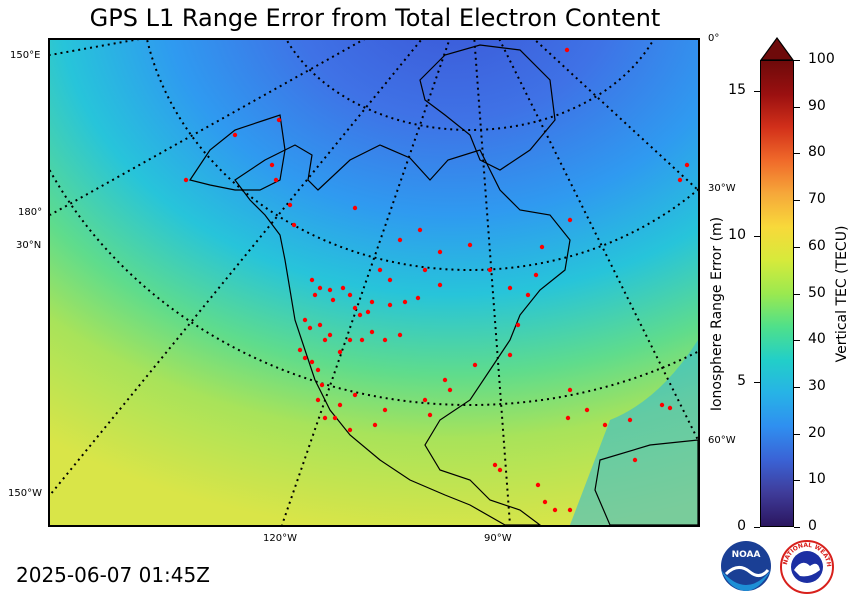 The width and height of the screenshot is (855, 603). What do you see at coordinates (113, 575) in the screenshot?
I see `timestamp: 2025-06-07 01:45Z` at bounding box center [113, 575].